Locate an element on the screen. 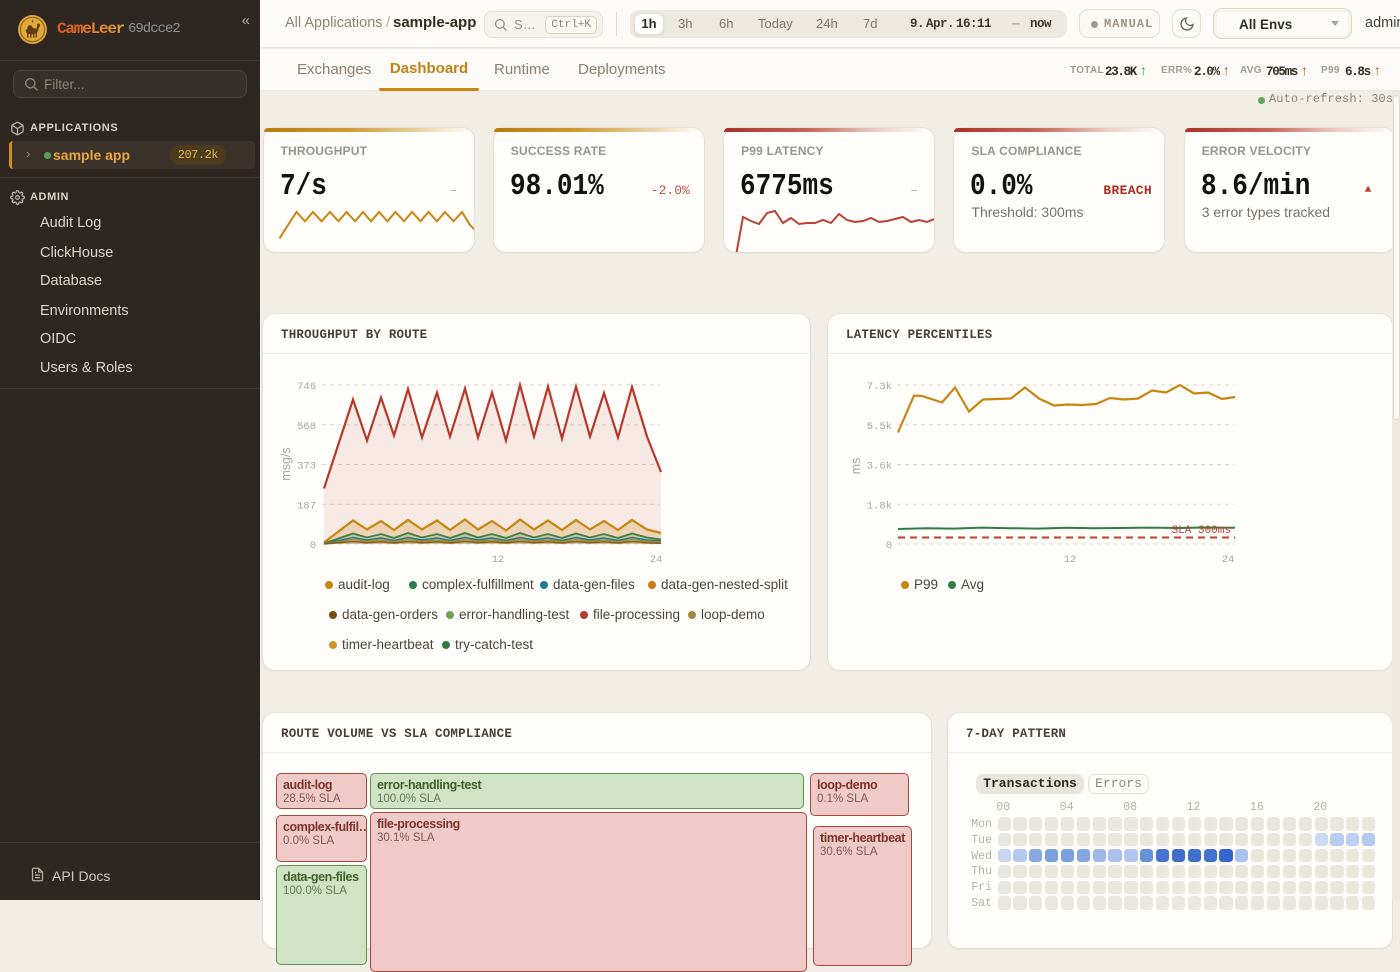 The height and width of the screenshot is (972, 1400). svg-text: 373 is located at coordinates (306, 467).